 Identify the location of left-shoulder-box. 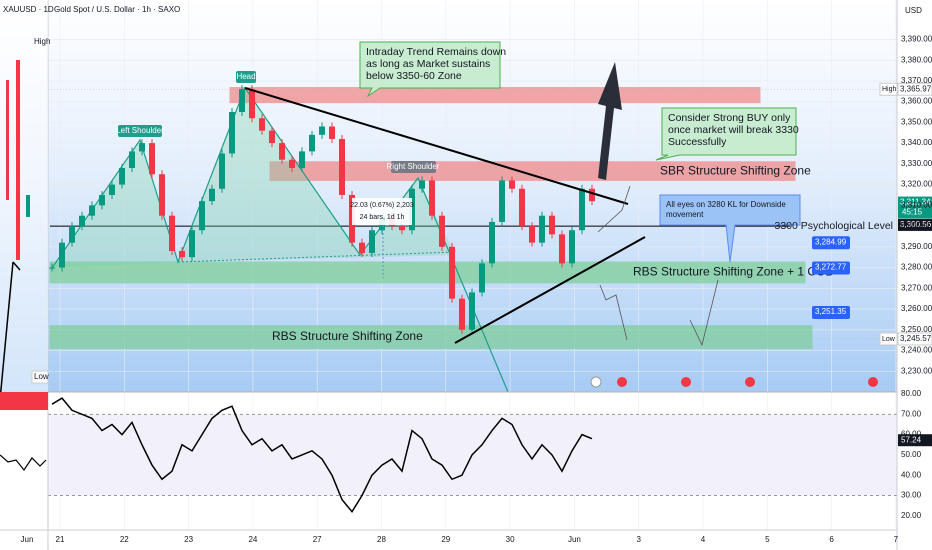
(140, 131).